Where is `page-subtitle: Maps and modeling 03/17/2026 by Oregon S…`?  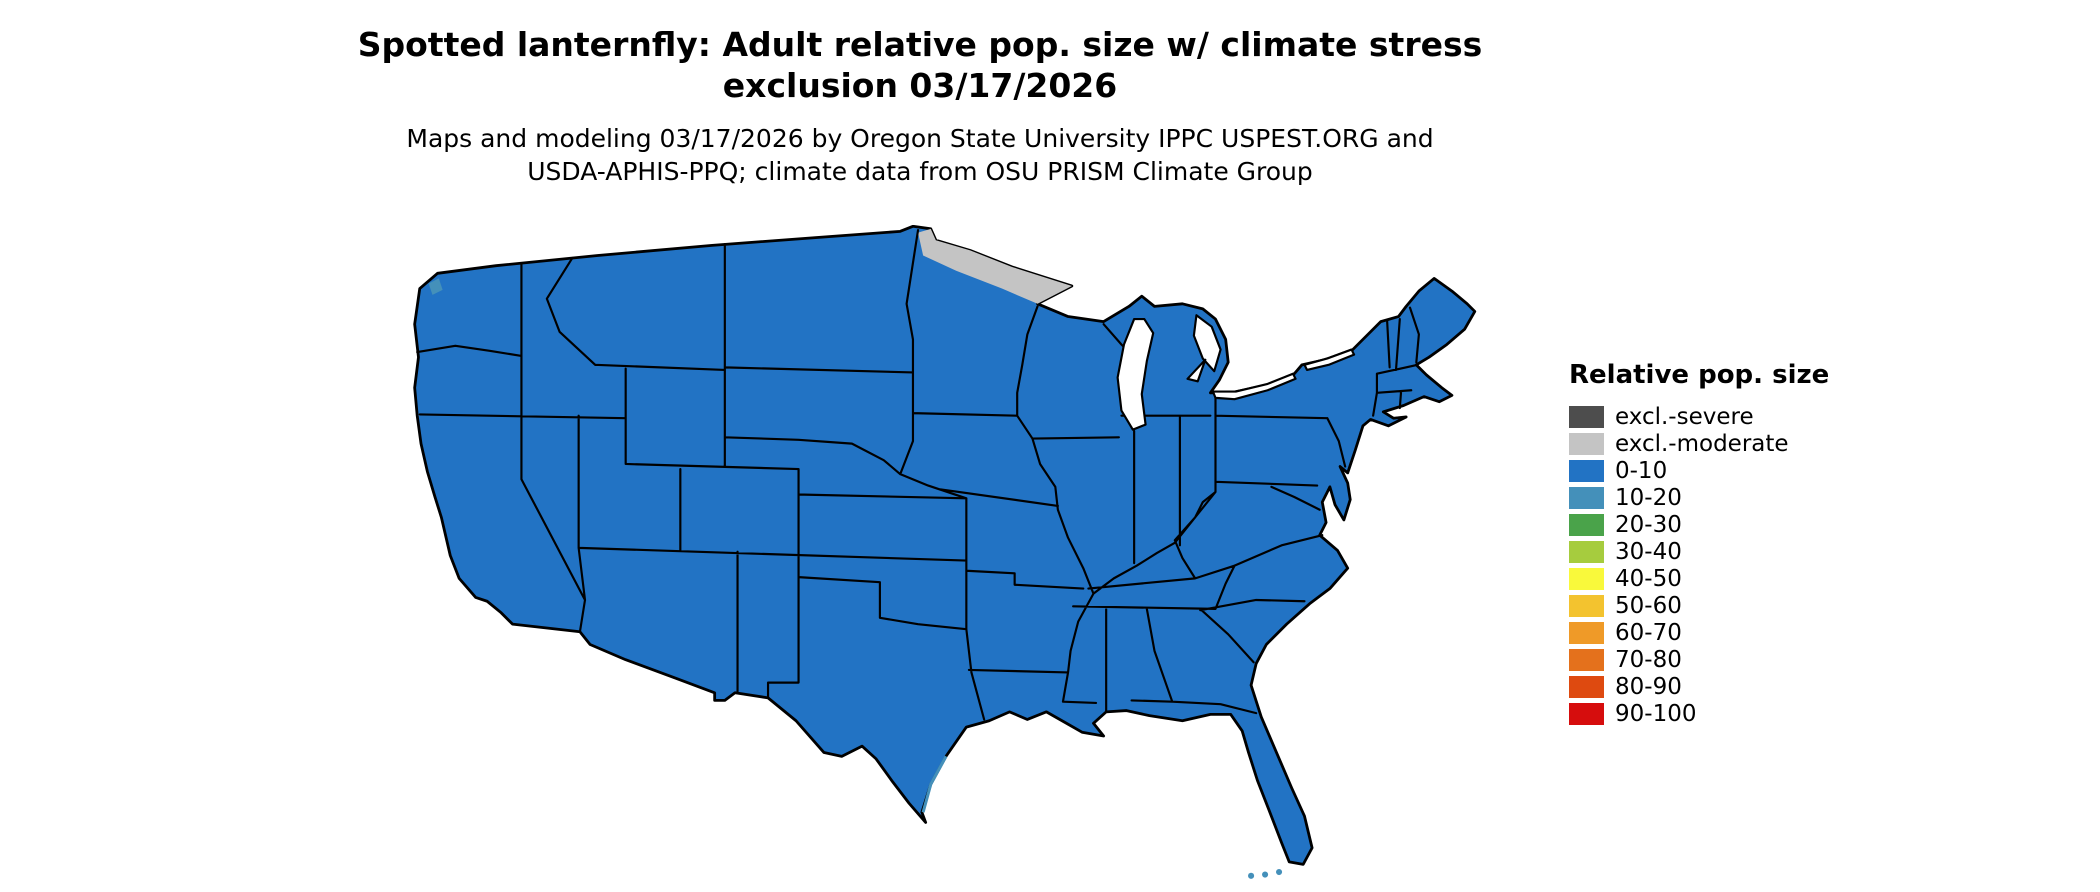 page-subtitle: Maps and modeling 03/17/2026 by Oregon S… is located at coordinates (920, 155).